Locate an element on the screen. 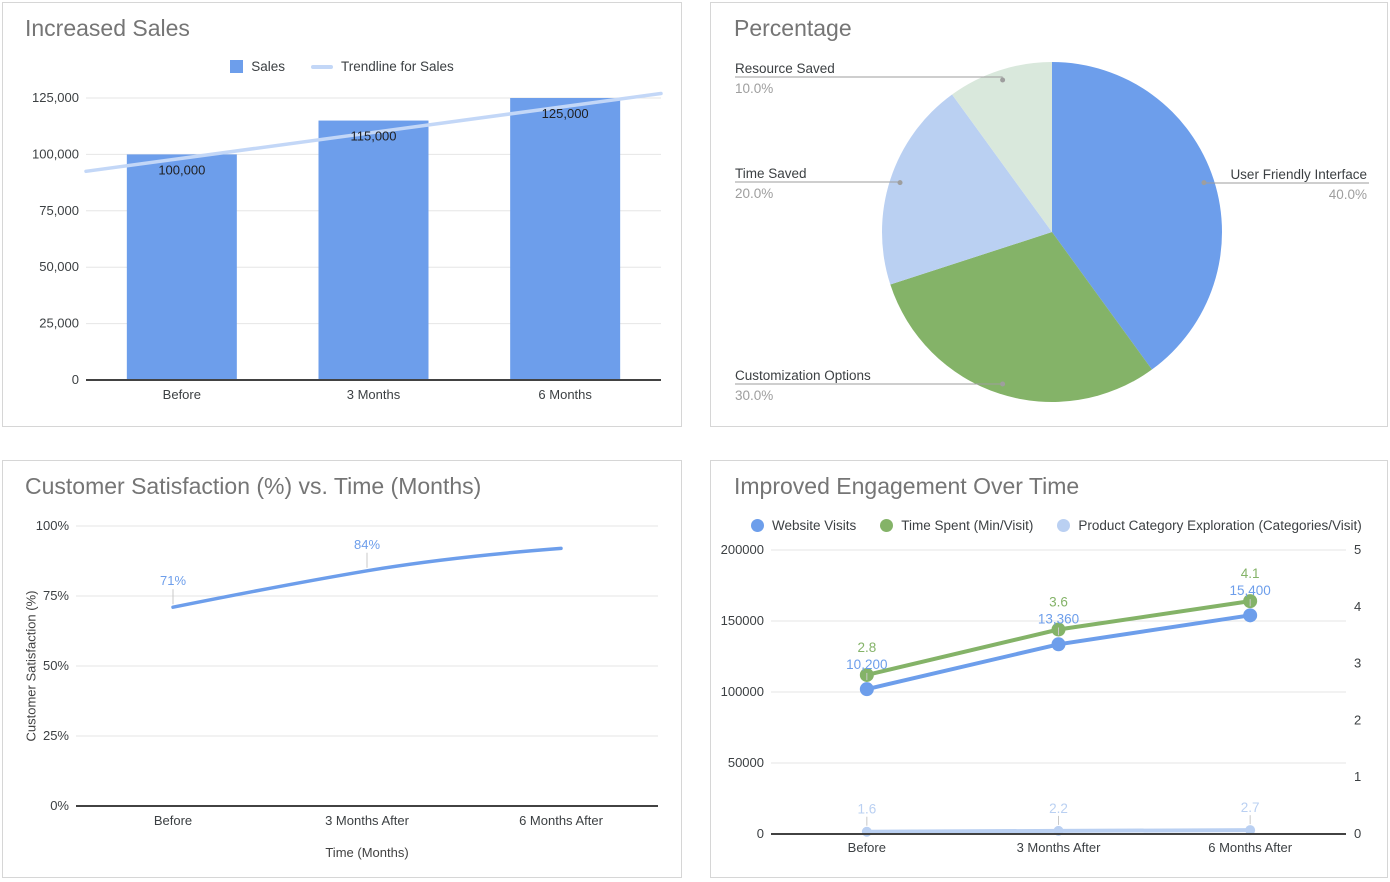 Image resolution: width=1390 pixels, height=882 pixels. legend-label-sales: Sales is located at coordinates (268, 66).